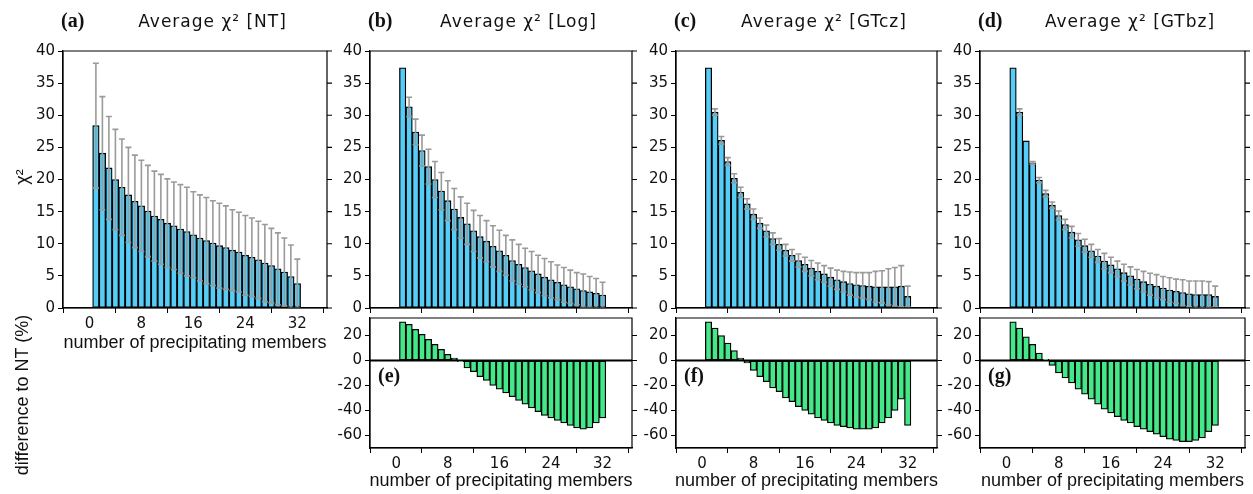 Image resolution: width=1253 pixels, height=494 pixels. Describe the element at coordinates (73, 20) in the screenshot. I see `text: (a)` at that location.